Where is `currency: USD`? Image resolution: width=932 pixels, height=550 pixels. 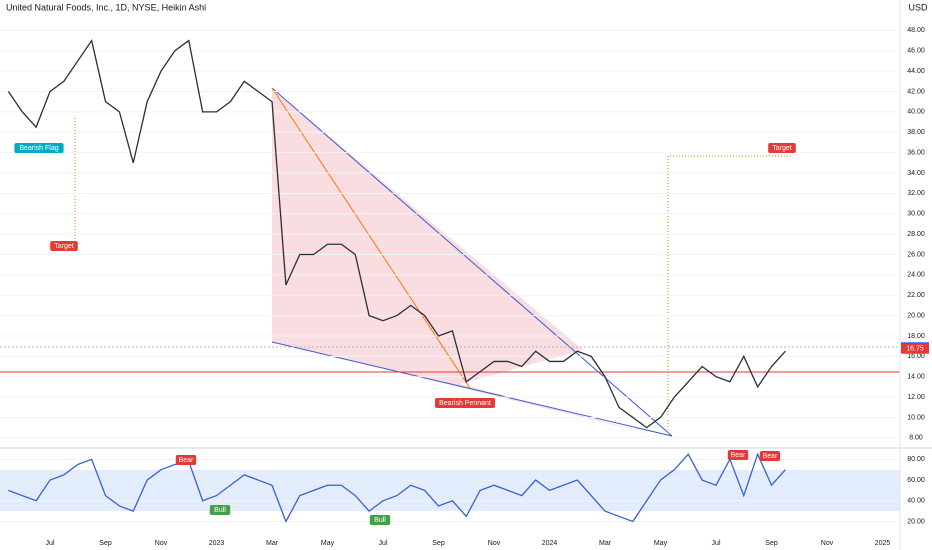
currency: USD is located at coordinates (918, 7).